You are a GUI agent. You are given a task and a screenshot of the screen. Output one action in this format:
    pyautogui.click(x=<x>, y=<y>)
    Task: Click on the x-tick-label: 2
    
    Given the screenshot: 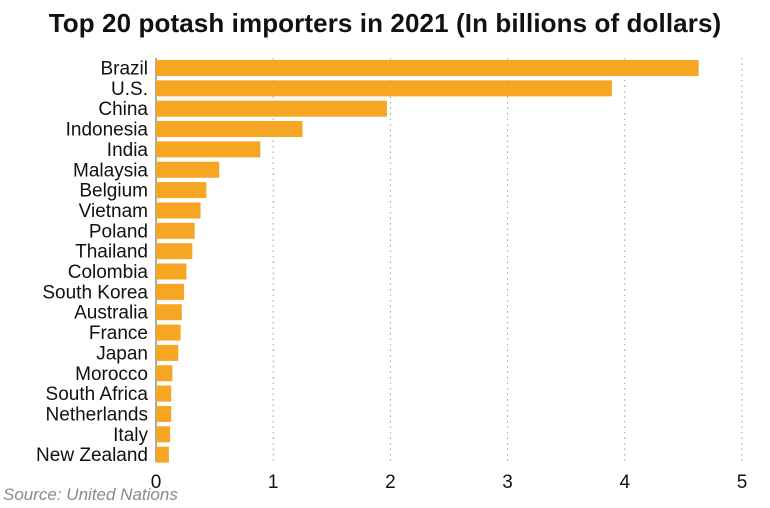 What is the action you would take?
    pyautogui.click(x=390, y=482)
    